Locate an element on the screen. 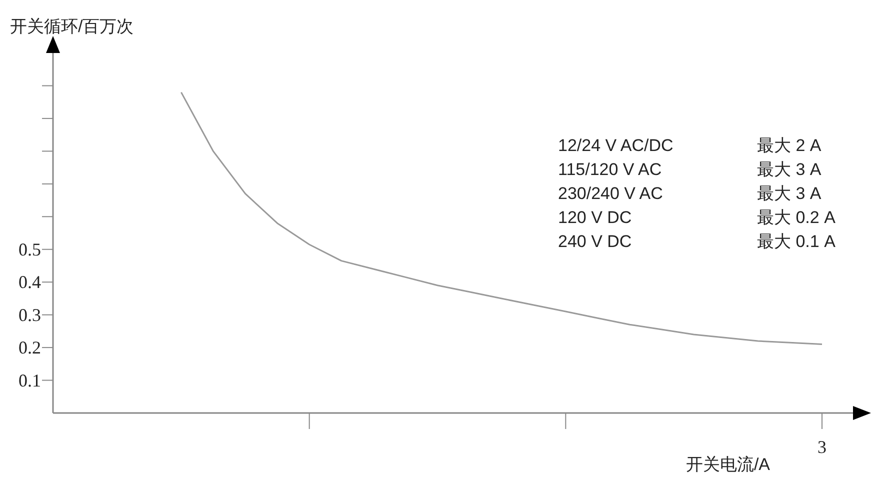 The image size is (873, 480). y-tick-label: 0.5 is located at coordinates (29, 249).